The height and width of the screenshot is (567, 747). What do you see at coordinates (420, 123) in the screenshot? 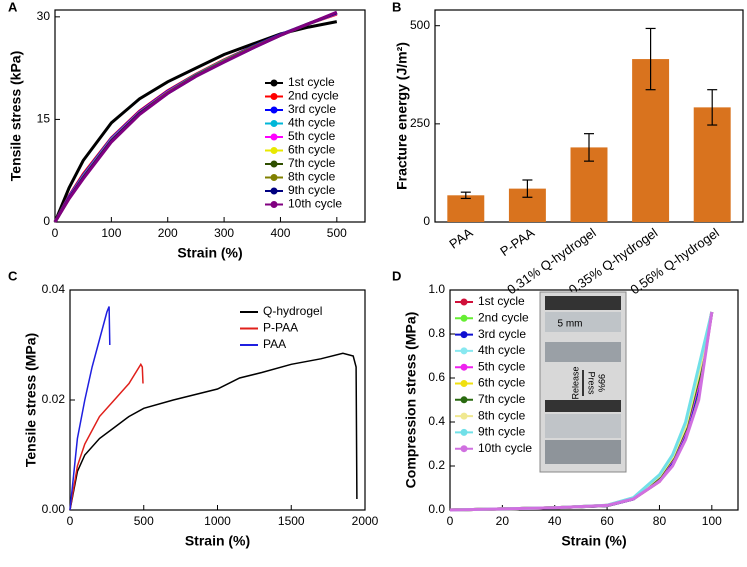
I see `y-tick-label: 250` at bounding box center [420, 123].